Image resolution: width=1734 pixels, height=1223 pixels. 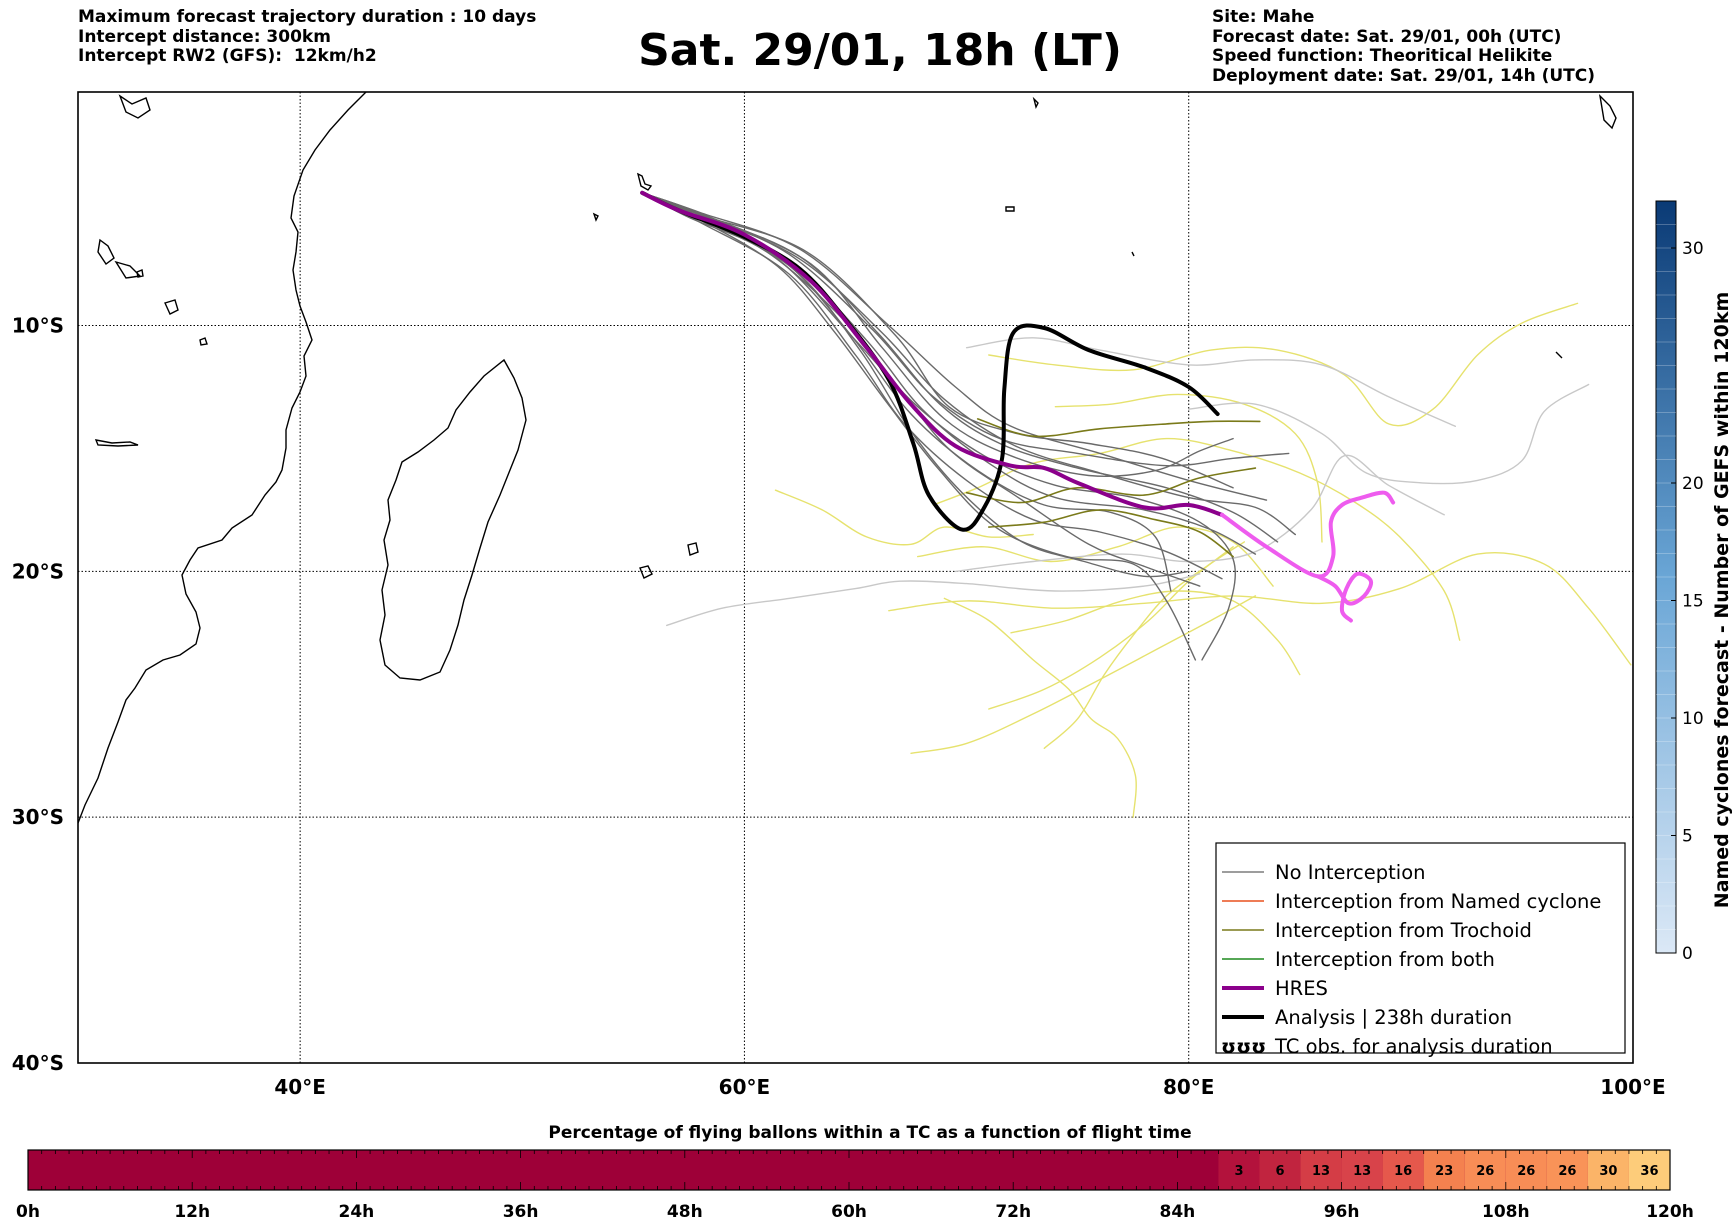 What do you see at coordinates (1342, 1212) in the screenshot?
I see `flight-time-tick-label: 96h` at bounding box center [1342, 1212].